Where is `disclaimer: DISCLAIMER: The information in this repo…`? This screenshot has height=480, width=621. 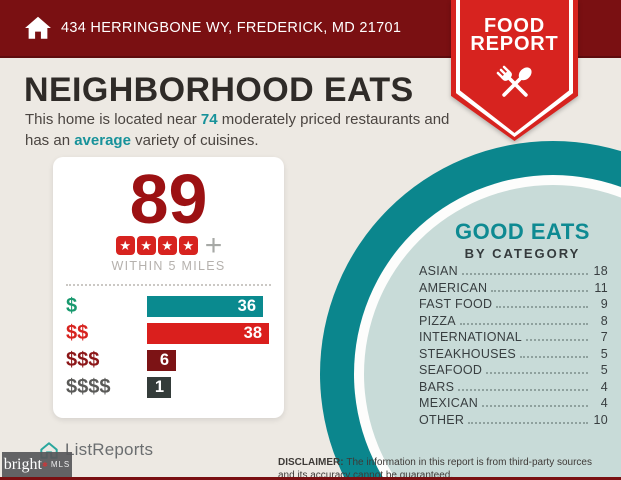
disclaimer: DISCLAIMER: The information in this repo… is located at coordinates (441, 468).